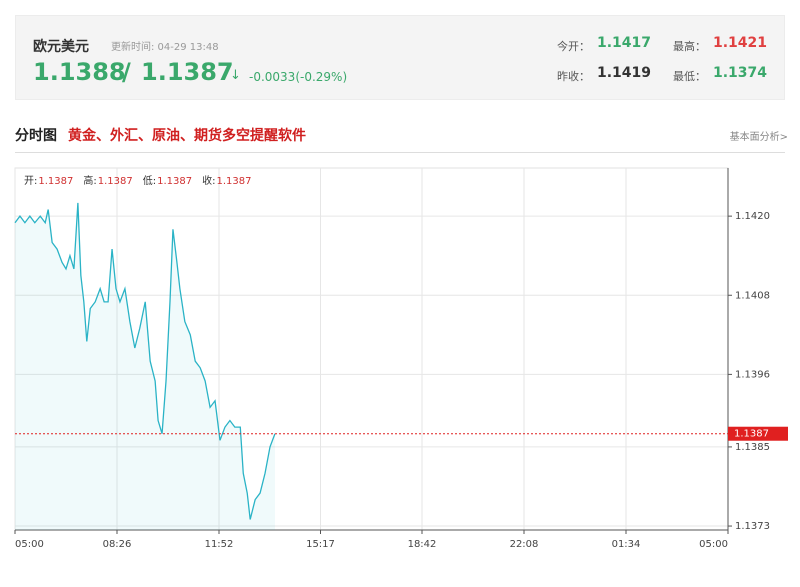  What do you see at coordinates (117, 544) in the screenshot?
I see `x-tick-label: 08:26` at bounding box center [117, 544].